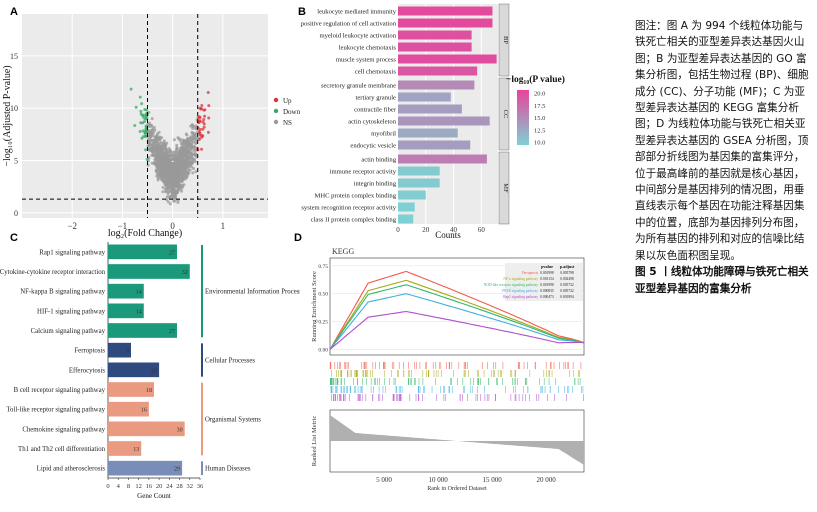 The image size is (817, 512). What do you see at coordinates (138, 486) in the screenshot?
I see `x-tick-label: 12` at bounding box center [138, 486].